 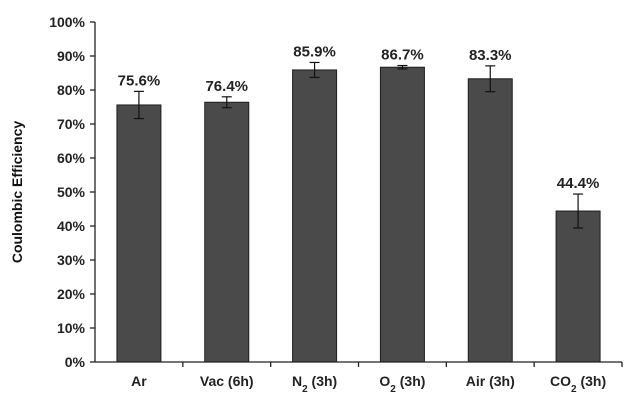 I want to click on y-axis-title: Coulombic Efficiency, so click(x=17, y=192).